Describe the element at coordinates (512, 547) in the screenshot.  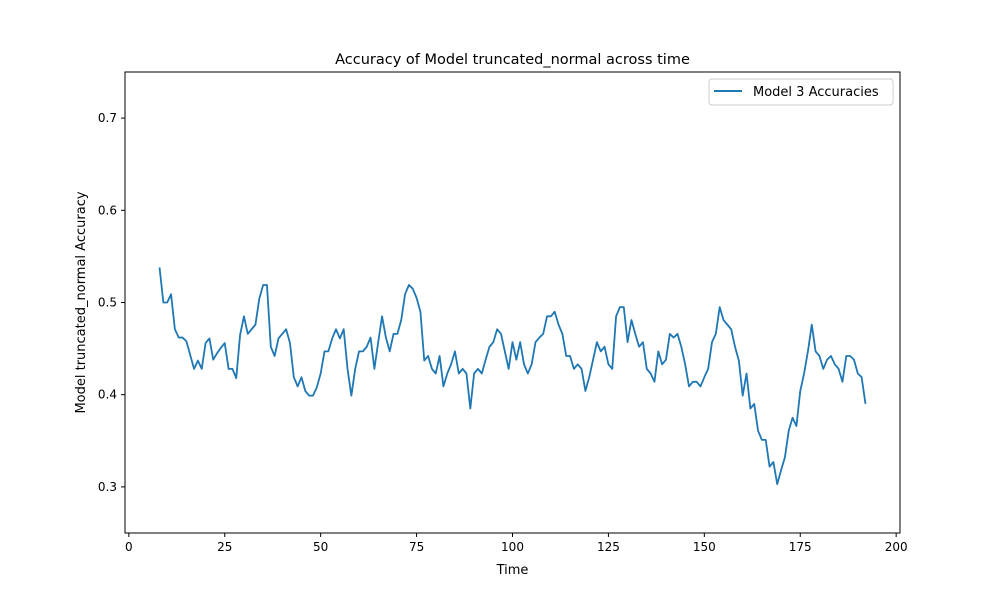
I see `x-tick-label: 100` at that location.